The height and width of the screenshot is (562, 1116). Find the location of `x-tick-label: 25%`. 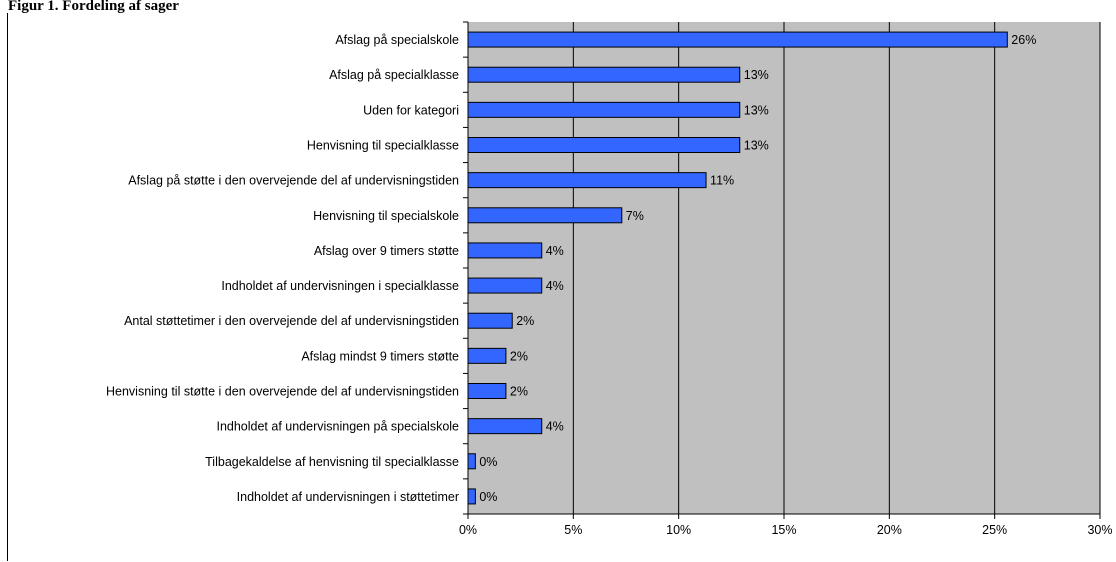

x-tick-label: 25% is located at coordinates (994, 530).